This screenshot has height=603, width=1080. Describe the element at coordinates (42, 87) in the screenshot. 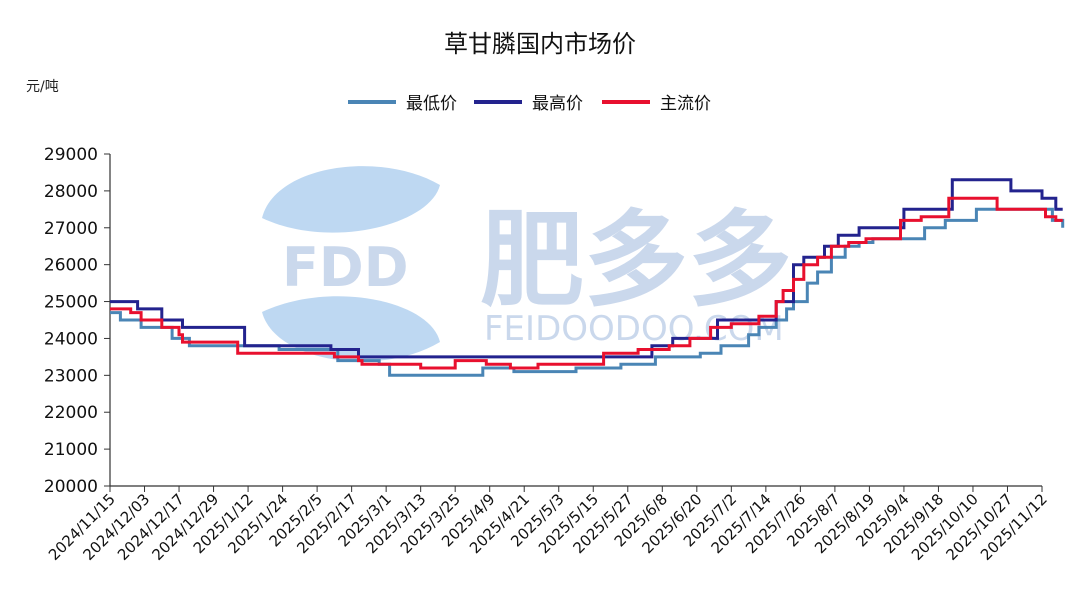

I see `y-axis-unit: 元/吨` at that location.